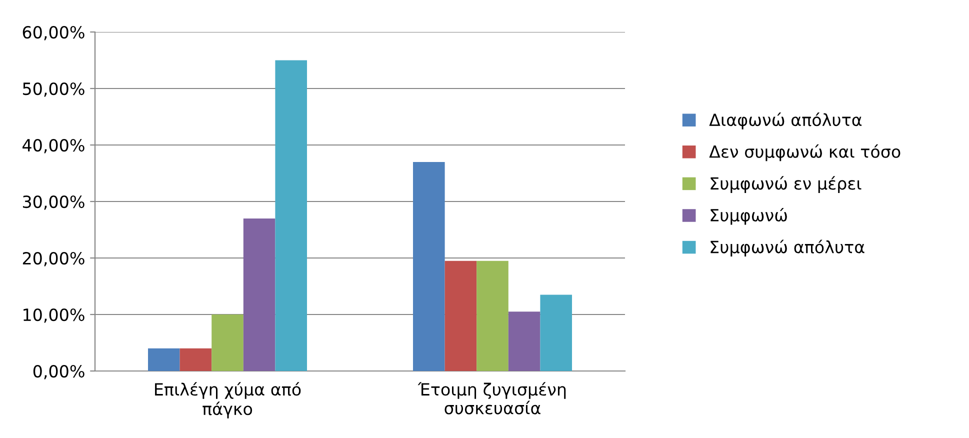  I want to click on legend-label: Συμφωνώ εν μέρει, so click(786, 184).